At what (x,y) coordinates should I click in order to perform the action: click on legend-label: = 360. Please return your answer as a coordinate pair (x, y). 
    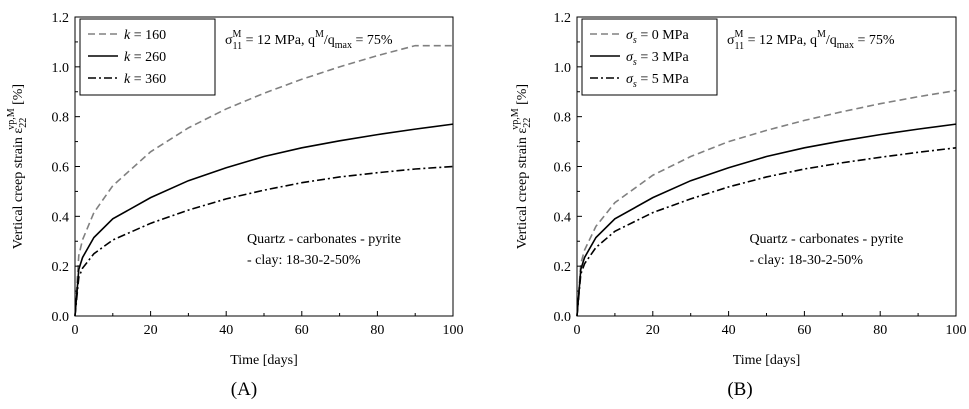
    Looking at the image, I should click on (148, 79).